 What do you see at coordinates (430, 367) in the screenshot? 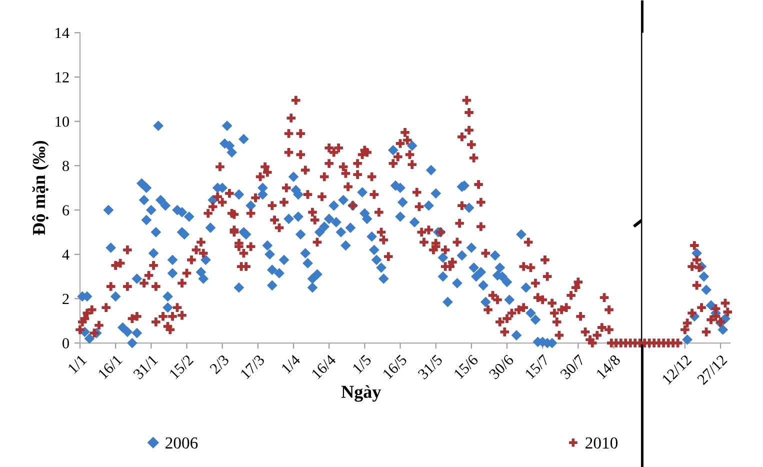
I see `x-tick-label: 31/5` at bounding box center [430, 367].